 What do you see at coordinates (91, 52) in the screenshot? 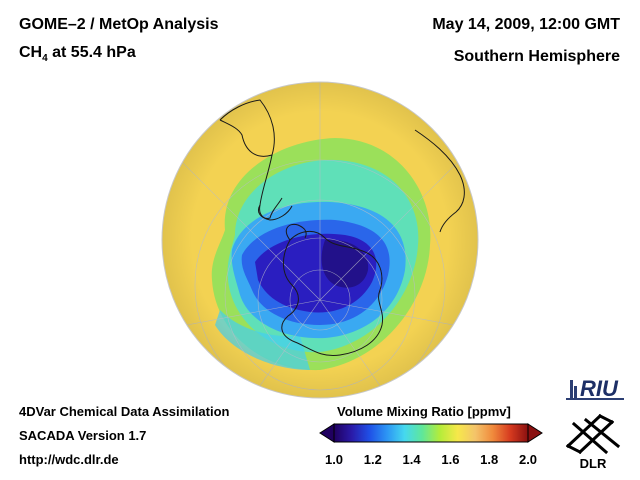
I see `pressure-level: at 55.4 hPa` at bounding box center [91, 52].